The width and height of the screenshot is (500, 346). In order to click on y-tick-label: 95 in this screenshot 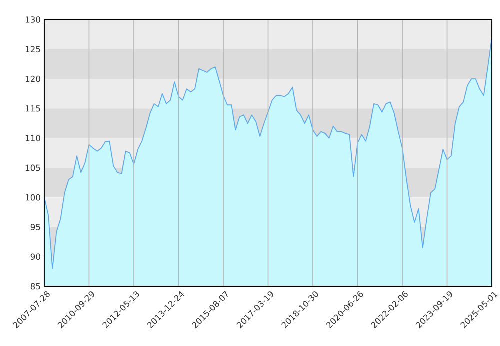, I will do `click(35, 227)`.